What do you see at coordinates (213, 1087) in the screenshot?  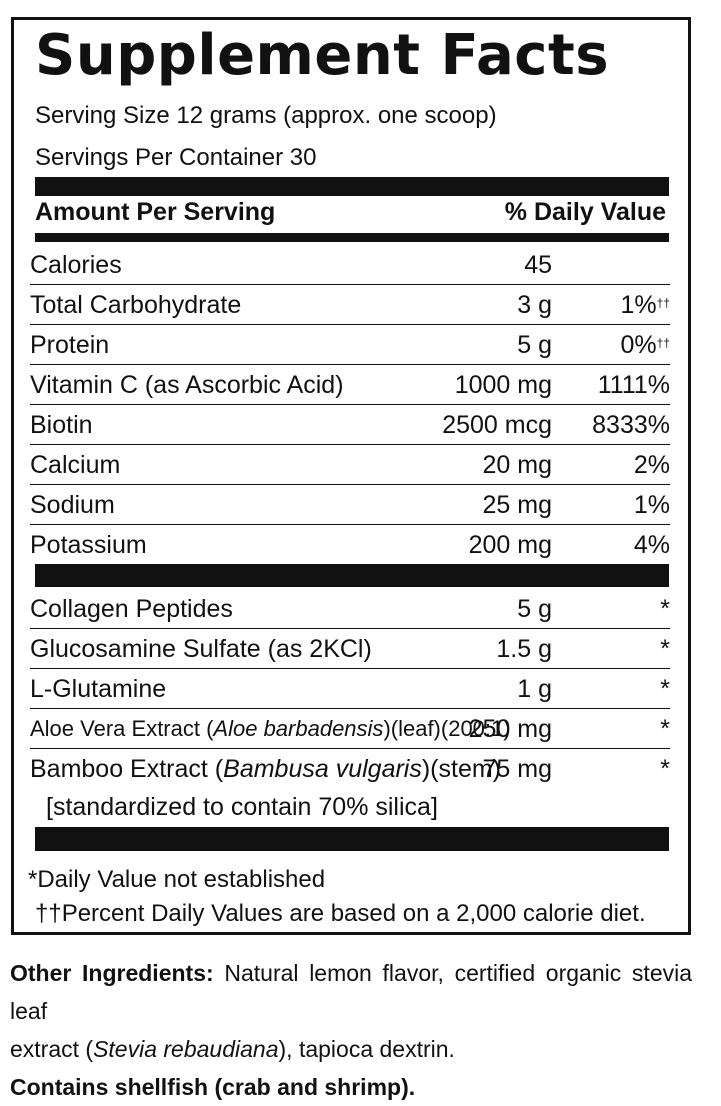 I see `allergen-statement: Contains shellfish (crab and shrimp).` at bounding box center [213, 1087].